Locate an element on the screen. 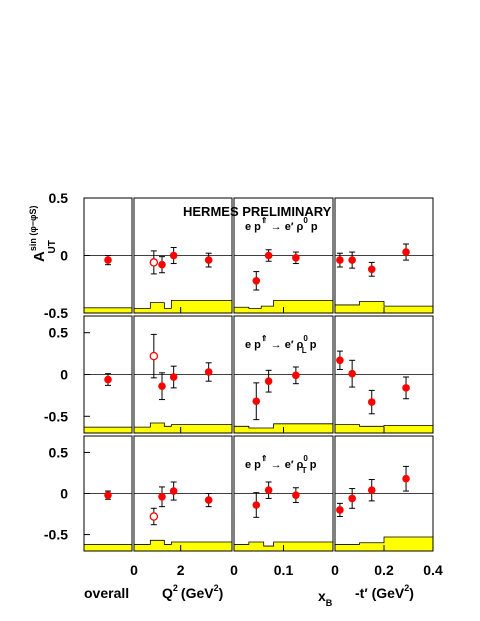 The width and height of the screenshot is (480, 621). xlabel-overall: overall is located at coordinates (106, 593).